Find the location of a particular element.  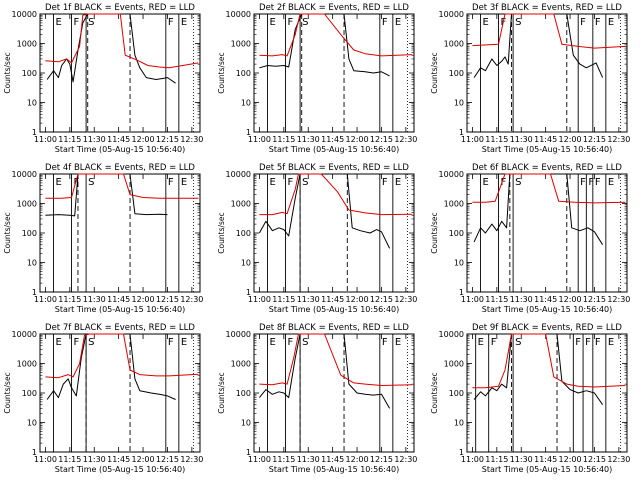

chart-title: Det 5f BLACK = Events, RED = LLD is located at coordinates (334, 168).